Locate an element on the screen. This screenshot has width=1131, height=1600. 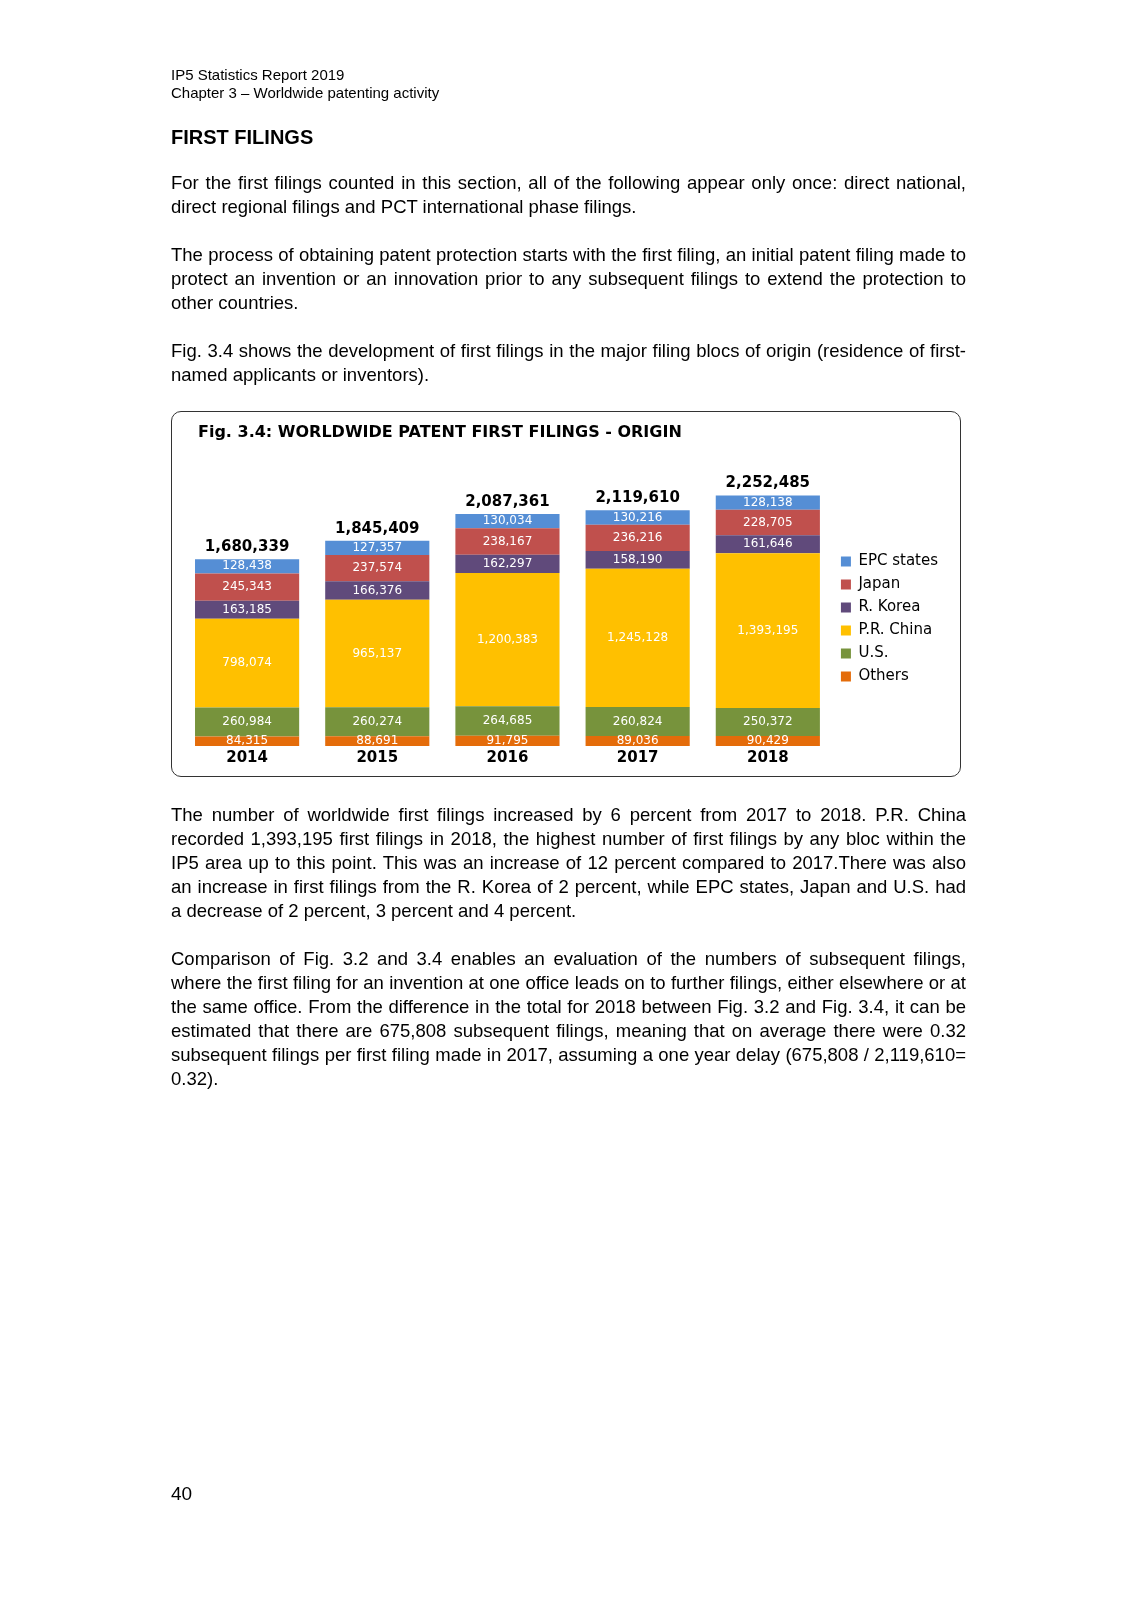
data-label: 130,216 is located at coordinates (637, 516).